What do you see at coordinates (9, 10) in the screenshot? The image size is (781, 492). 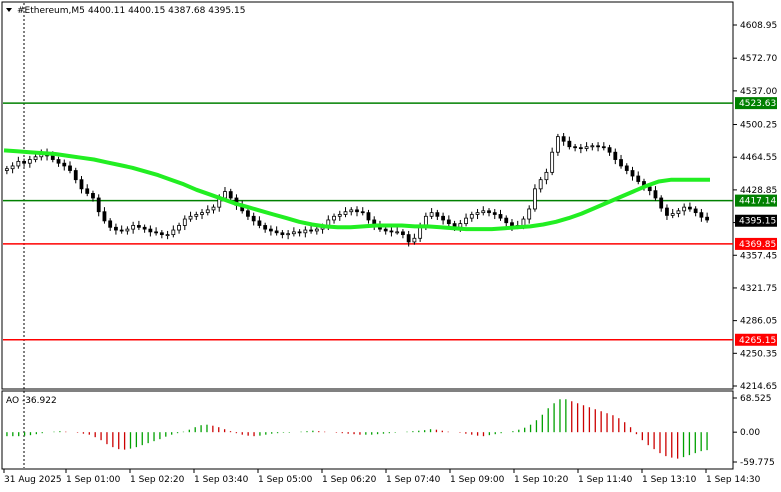 I see `dropdown-triangle-icon` at bounding box center [9, 10].